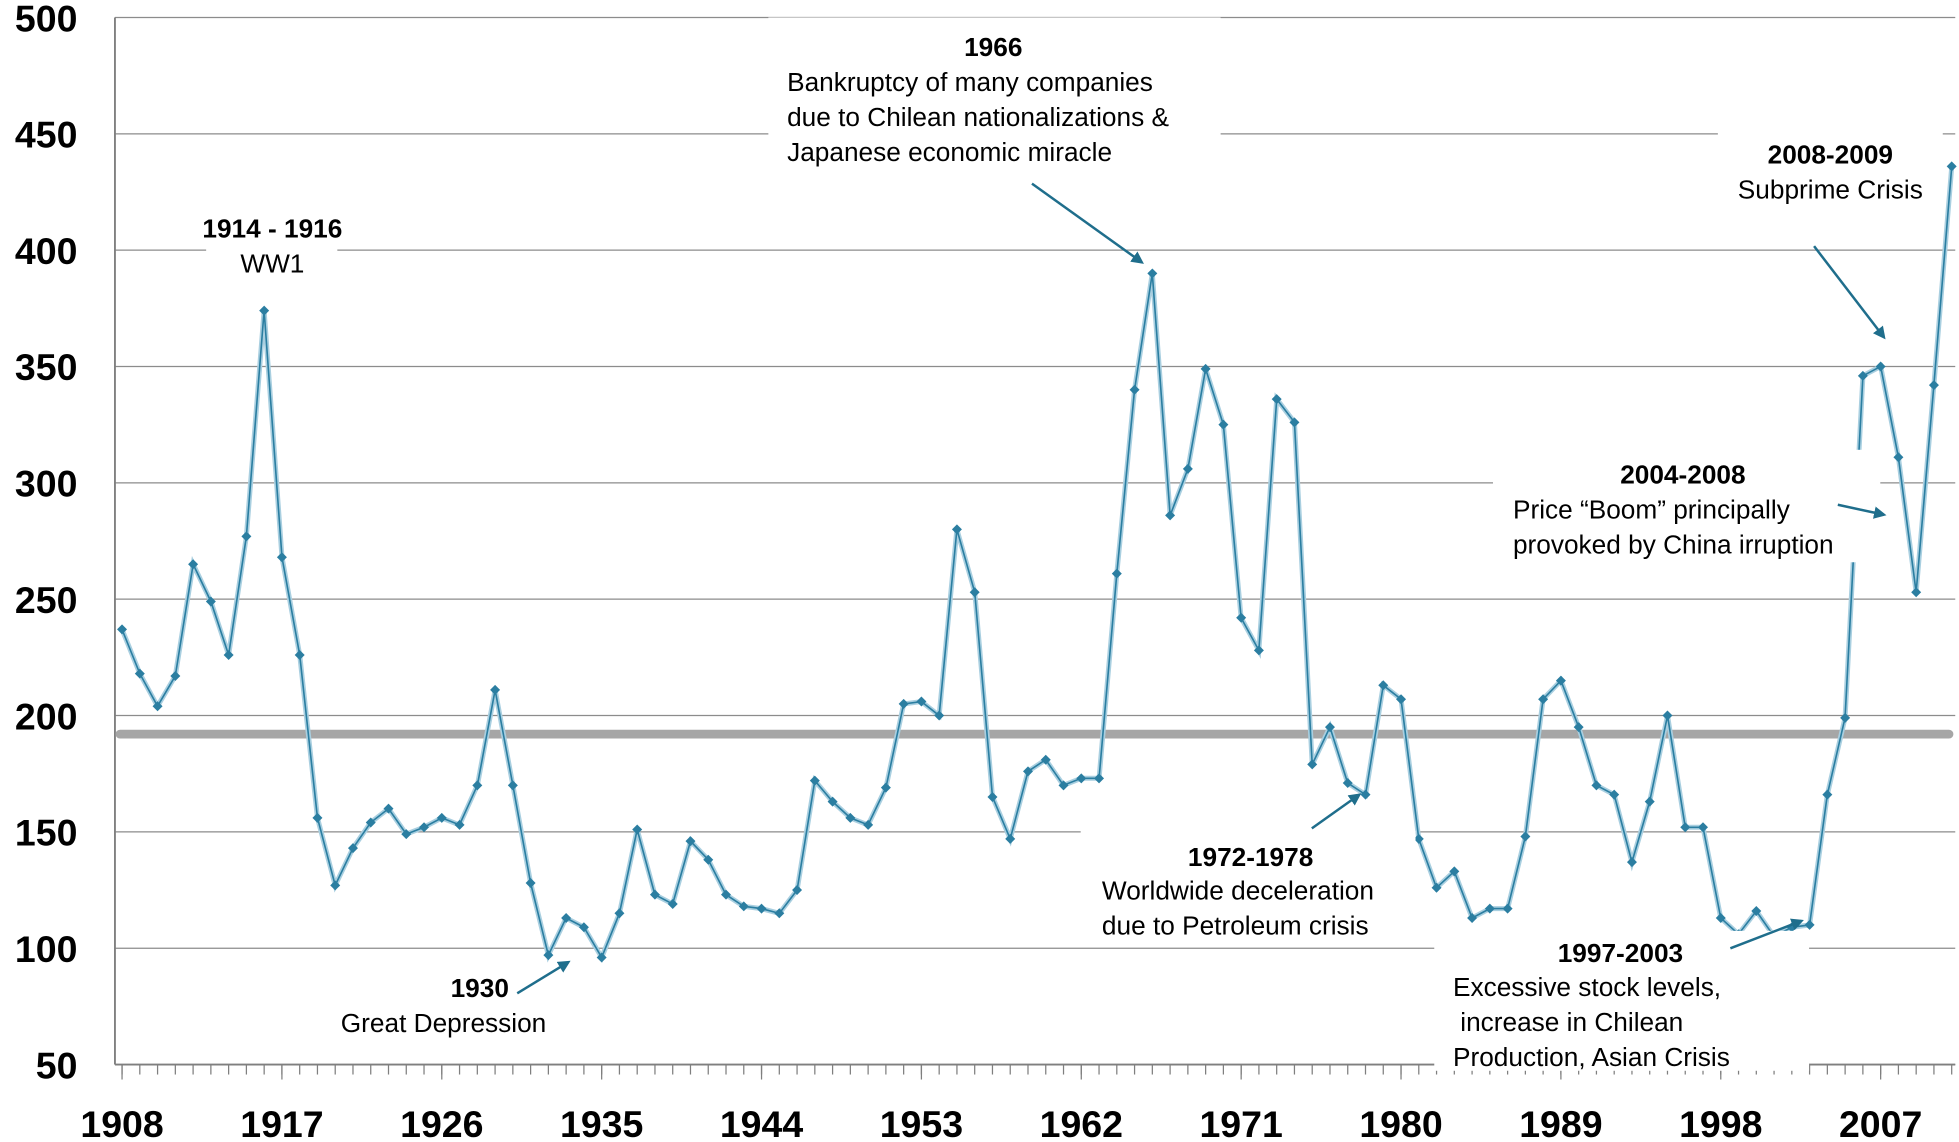  Describe the element at coordinates (1250, 857) in the screenshot. I see `annotation-title: 1972-1978` at that location.